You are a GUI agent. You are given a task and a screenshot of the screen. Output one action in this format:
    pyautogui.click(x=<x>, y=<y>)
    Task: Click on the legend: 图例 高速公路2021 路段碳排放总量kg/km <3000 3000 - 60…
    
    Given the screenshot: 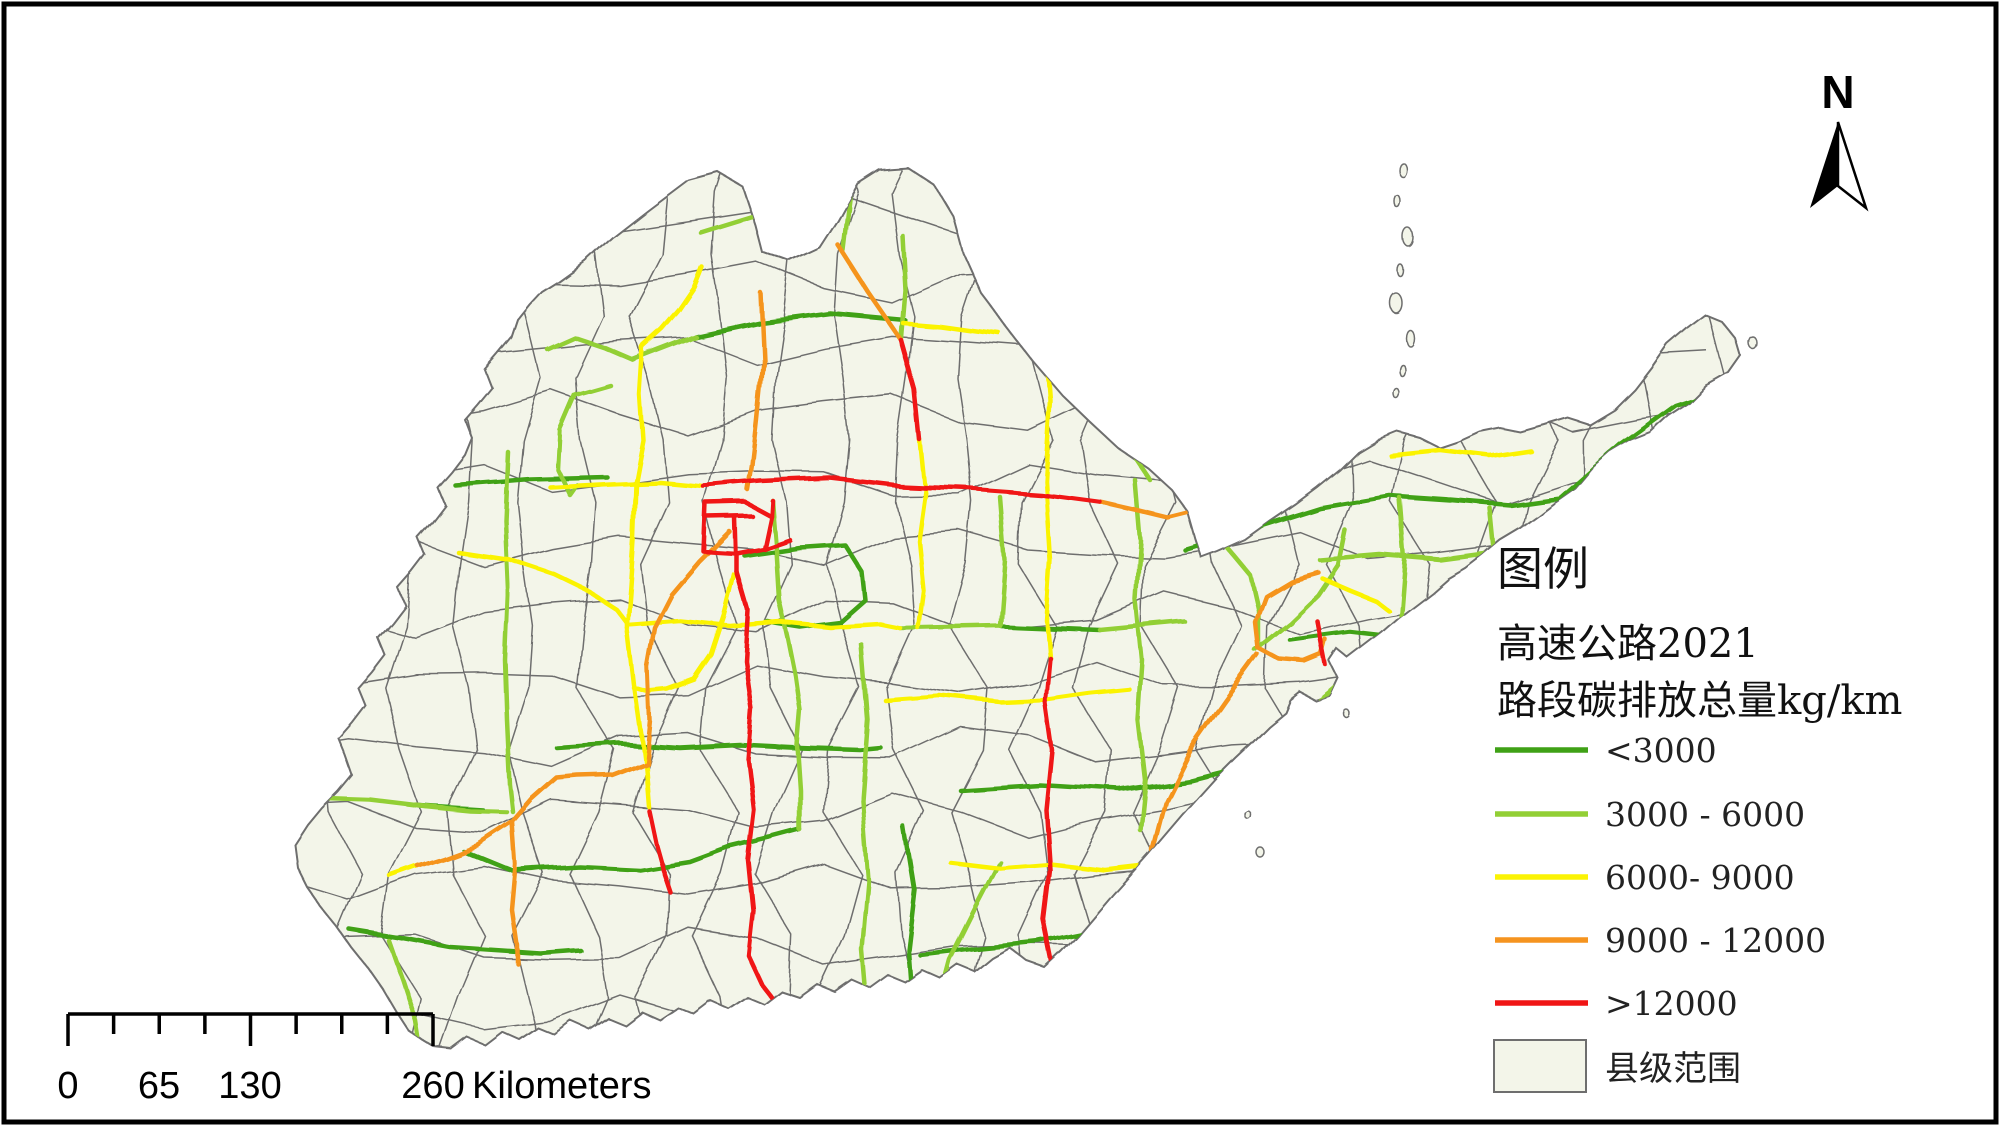 What is the action you would take?
    pyautogui.click(x=1698, y=817)
    